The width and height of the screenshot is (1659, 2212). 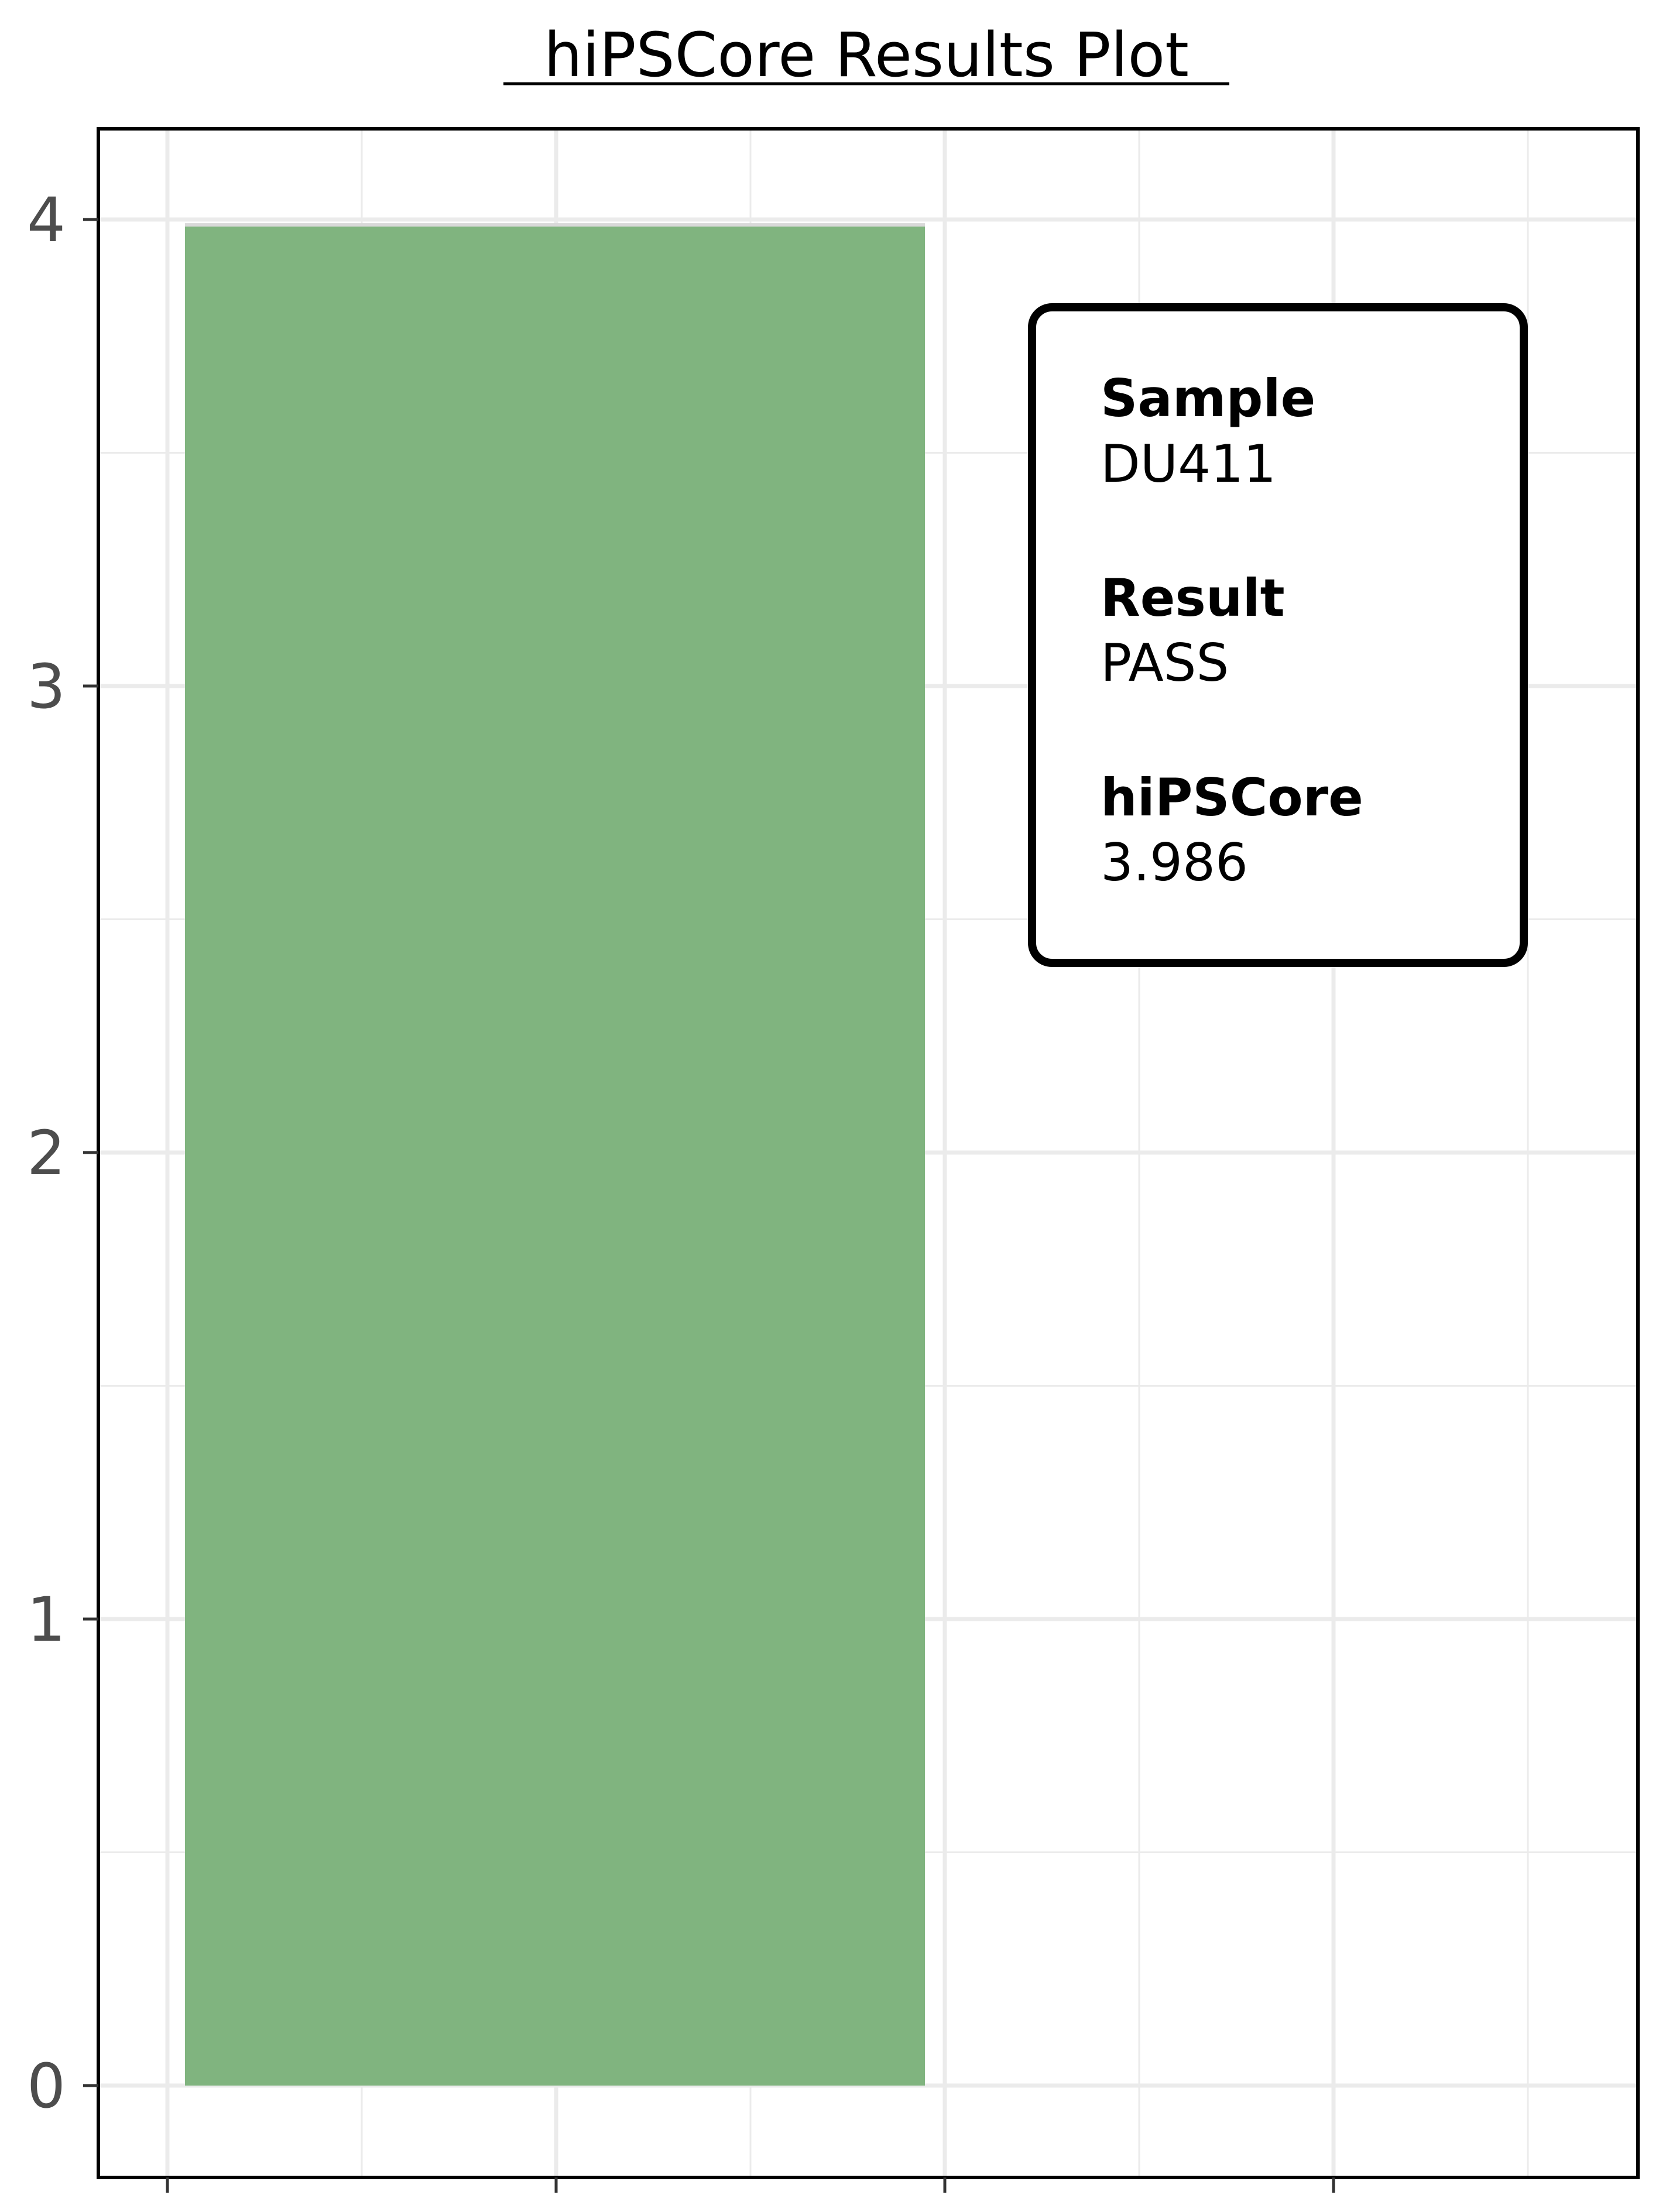 I want to click on y-tick-label: 2, so click(x=46, y=1153).